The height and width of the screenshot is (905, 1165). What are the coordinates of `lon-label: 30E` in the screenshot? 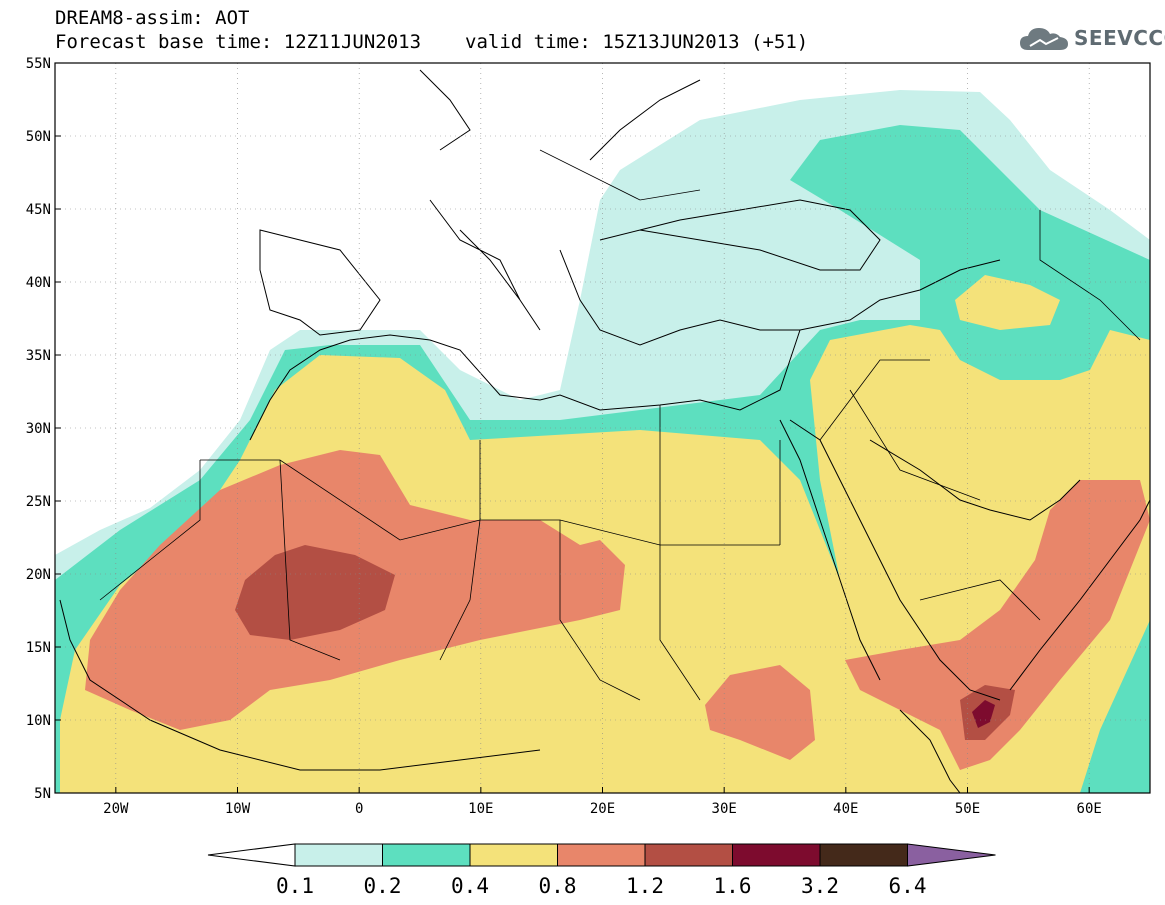 It's located at (724, 809).